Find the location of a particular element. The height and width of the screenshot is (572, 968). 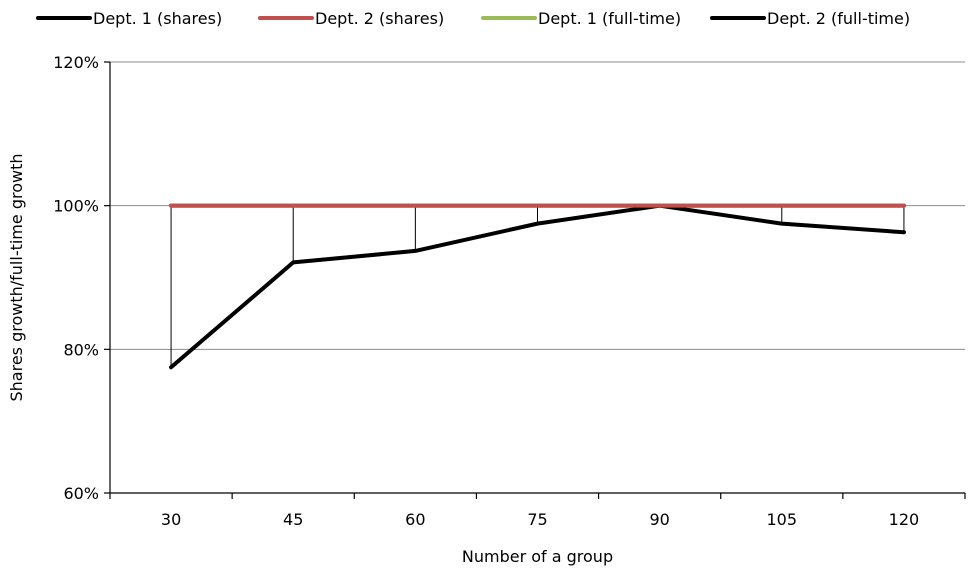

y-axis-title: Shares growth/full-time growth is located at coordinates (16, 278).